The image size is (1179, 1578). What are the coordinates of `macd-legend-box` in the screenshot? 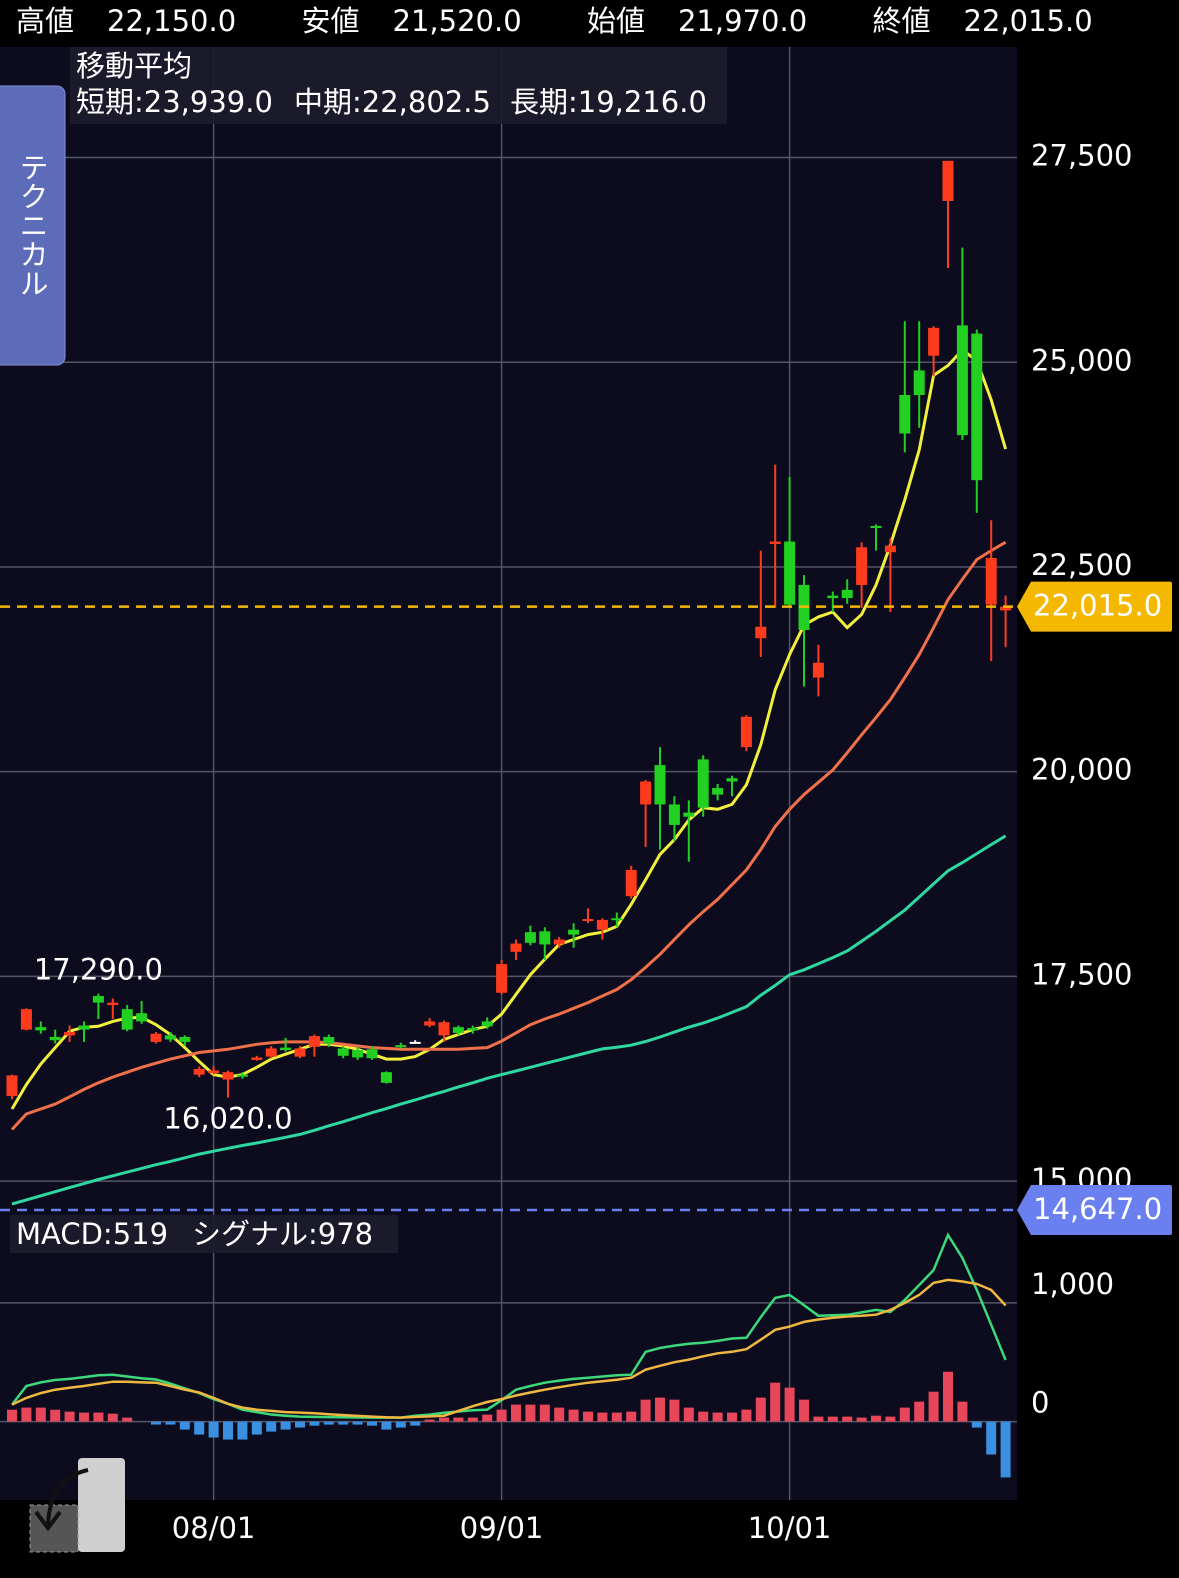 It's located at (204, 1234).